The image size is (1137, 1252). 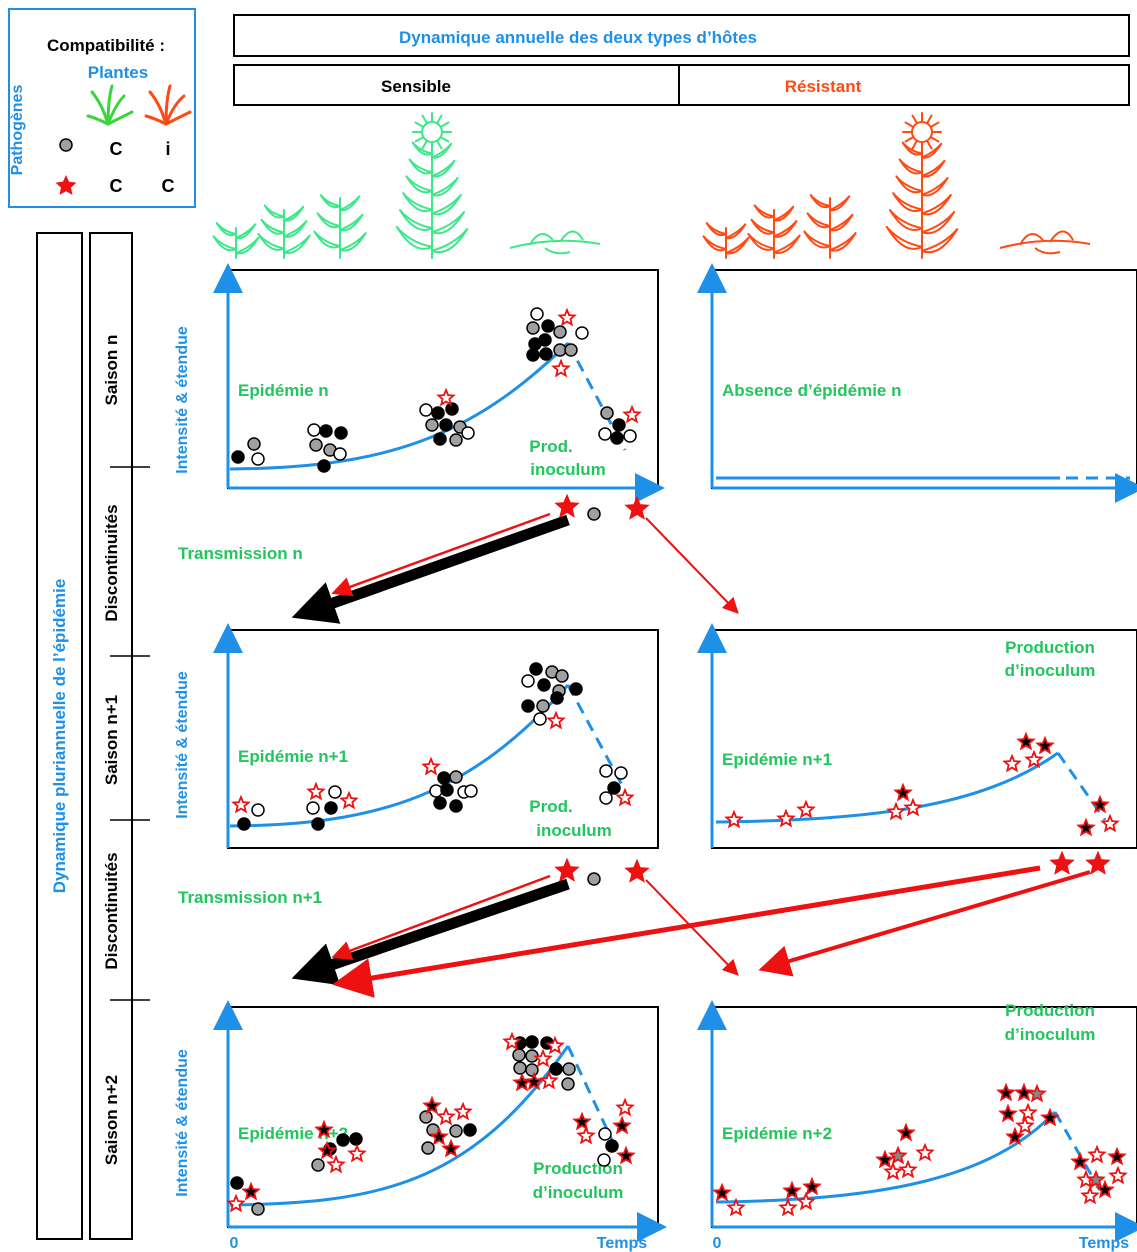 I want to click on panel-resistant-n1, so click(x=917, y=736).